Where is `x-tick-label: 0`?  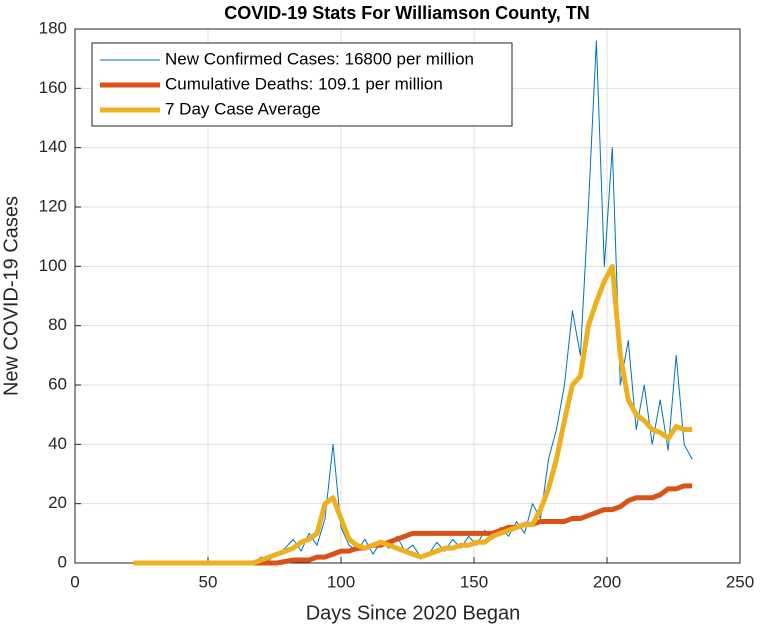
x-tick-label: 0 is located at coordinates (74, 581).